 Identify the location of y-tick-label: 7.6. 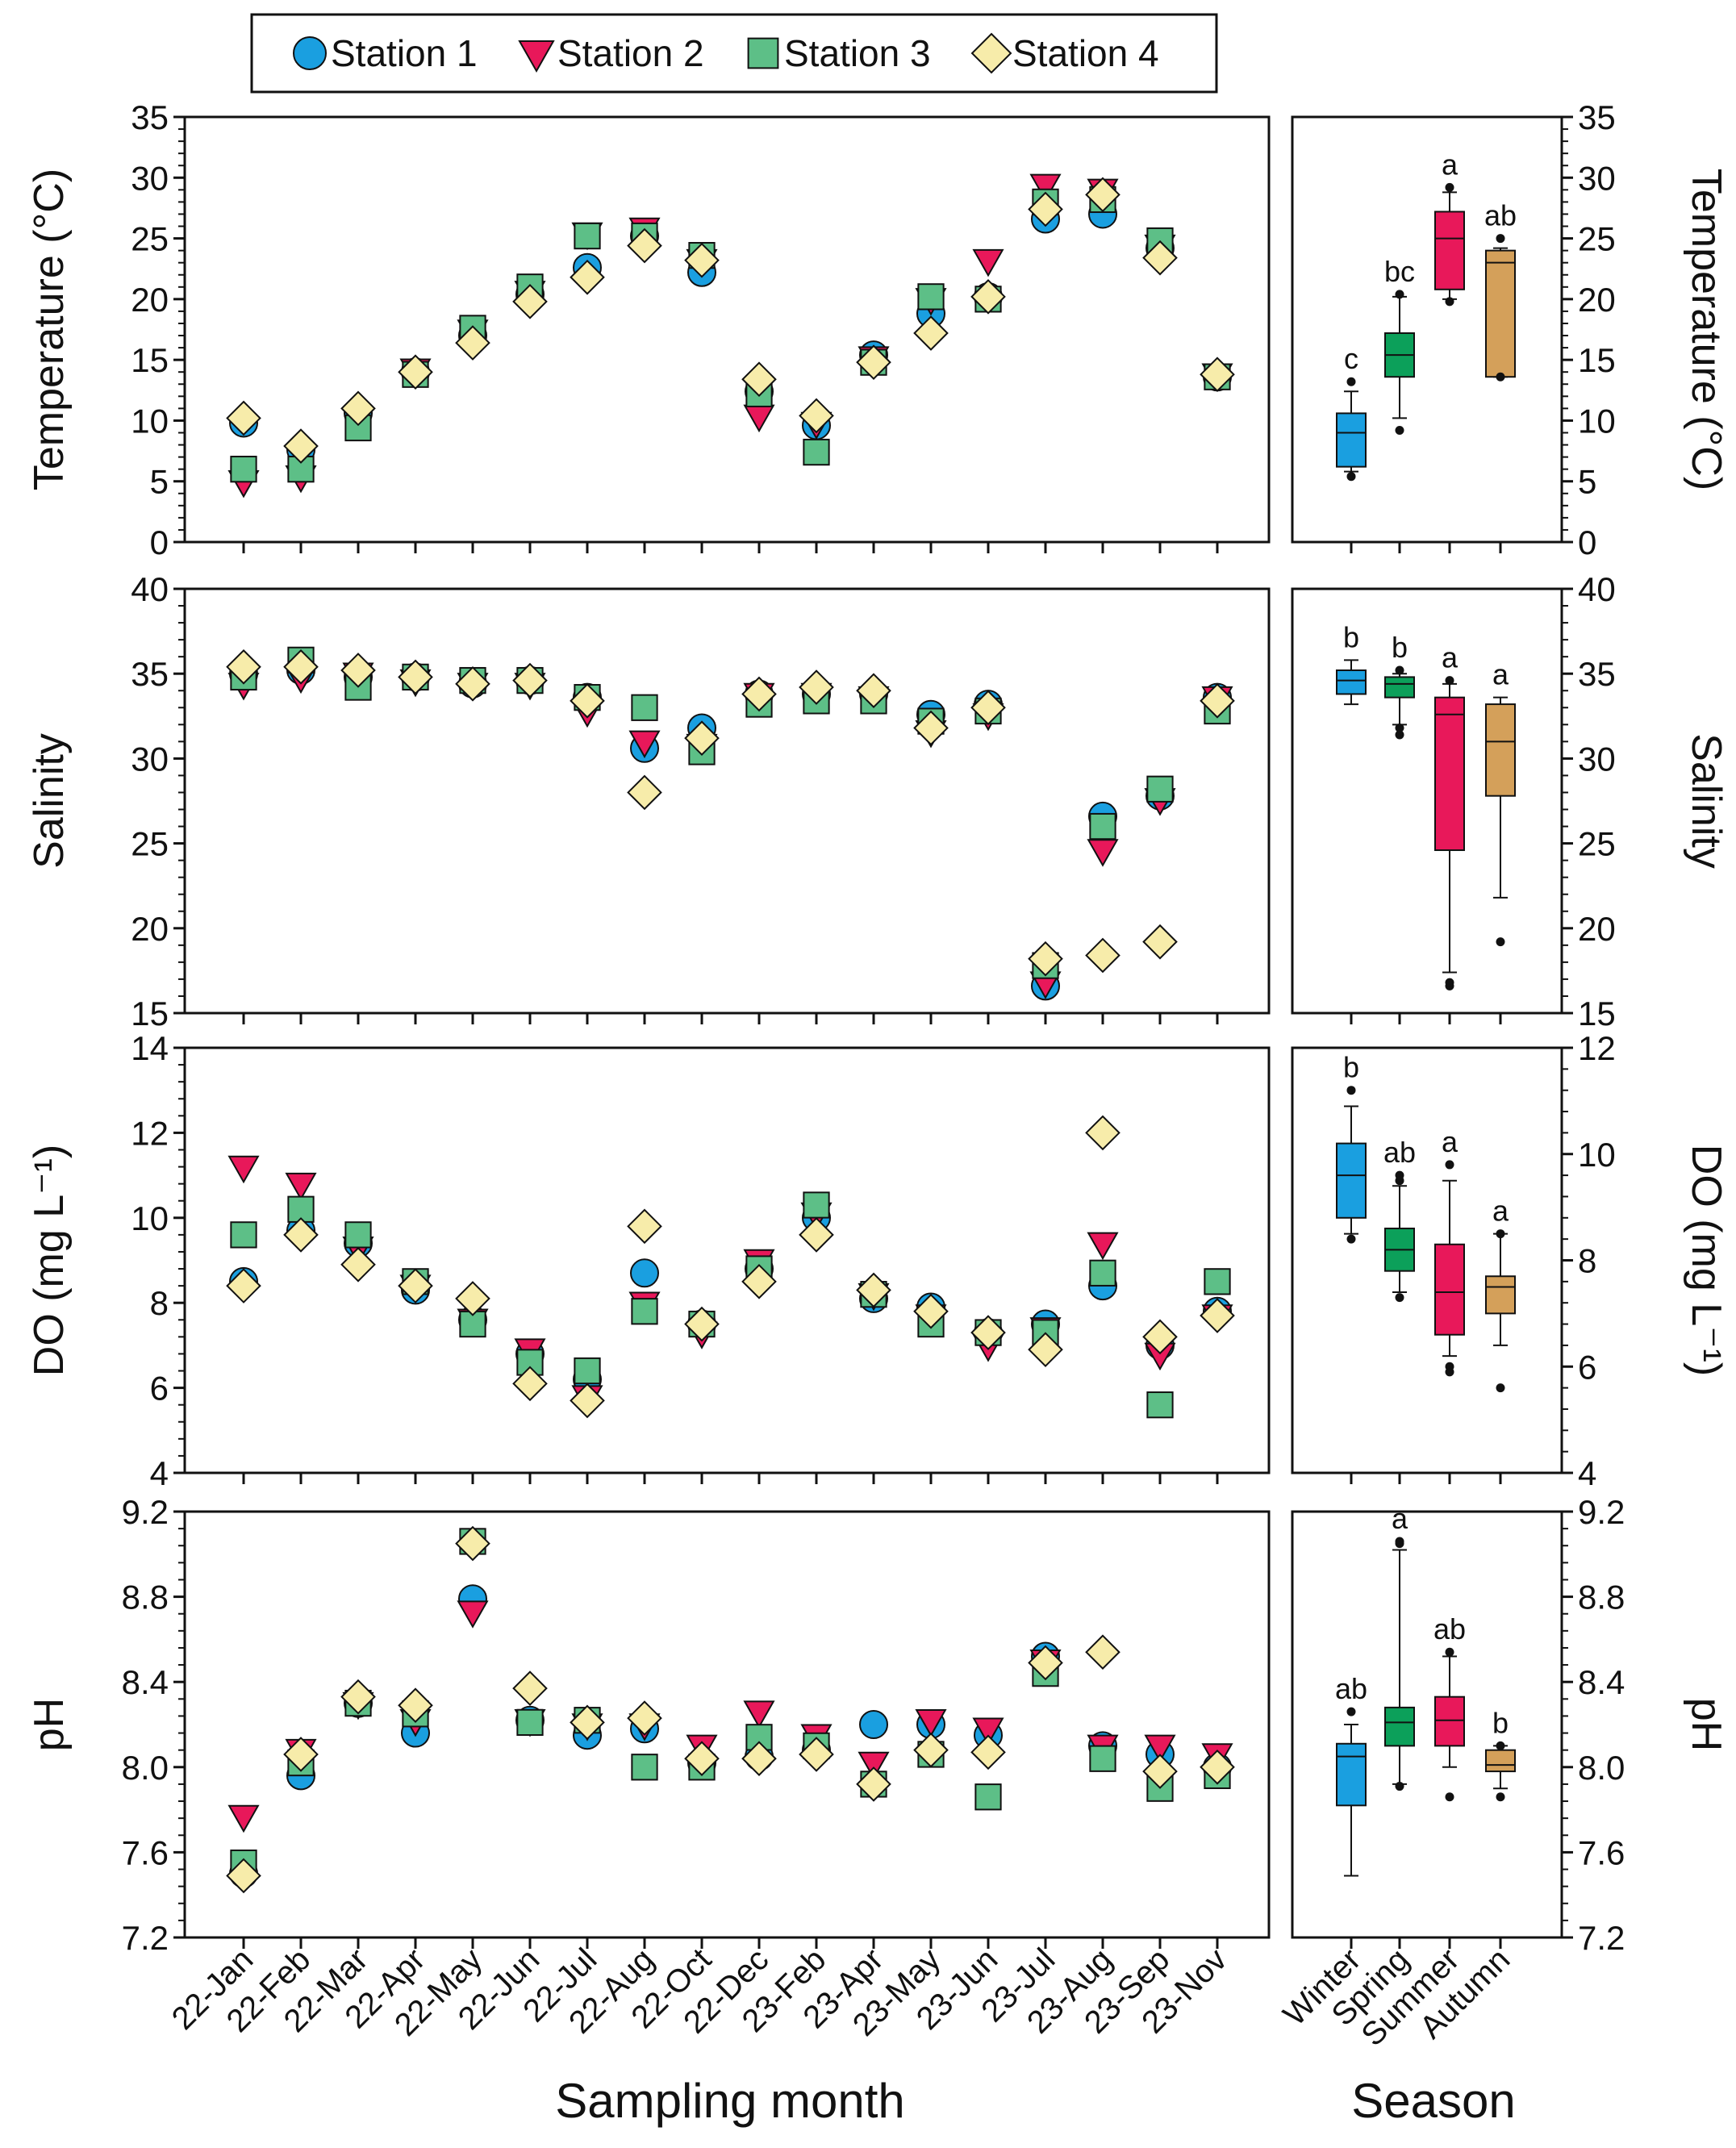
(145, 1852).